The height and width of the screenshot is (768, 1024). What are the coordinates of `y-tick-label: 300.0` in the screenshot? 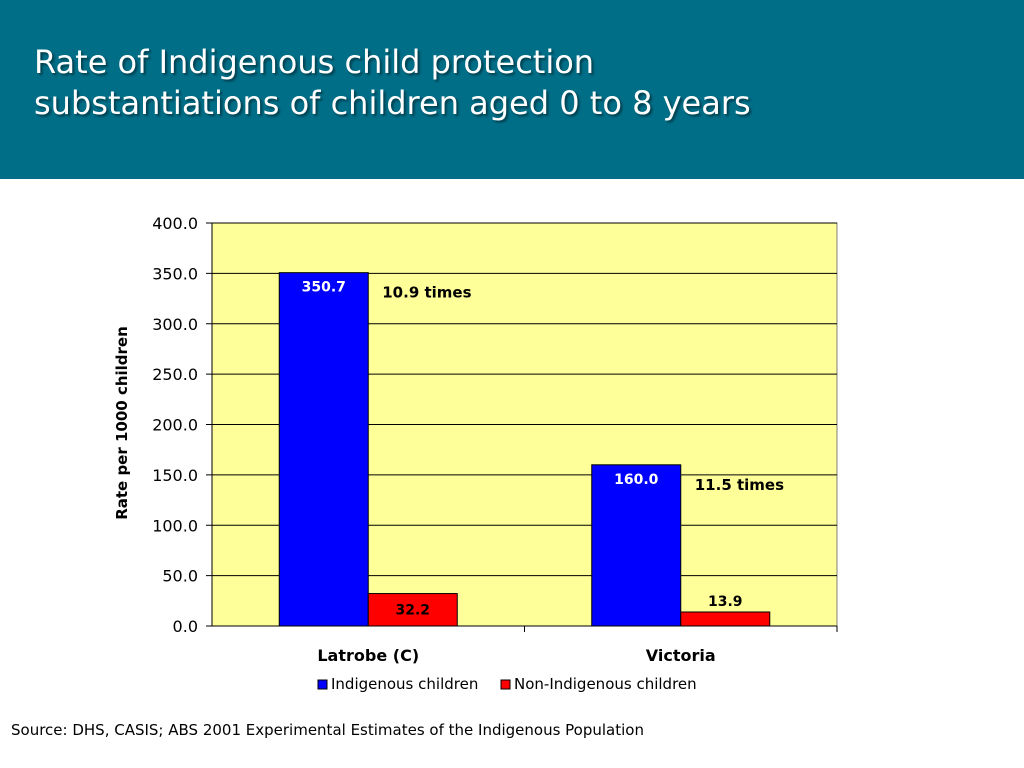 It's located at (175, 324).